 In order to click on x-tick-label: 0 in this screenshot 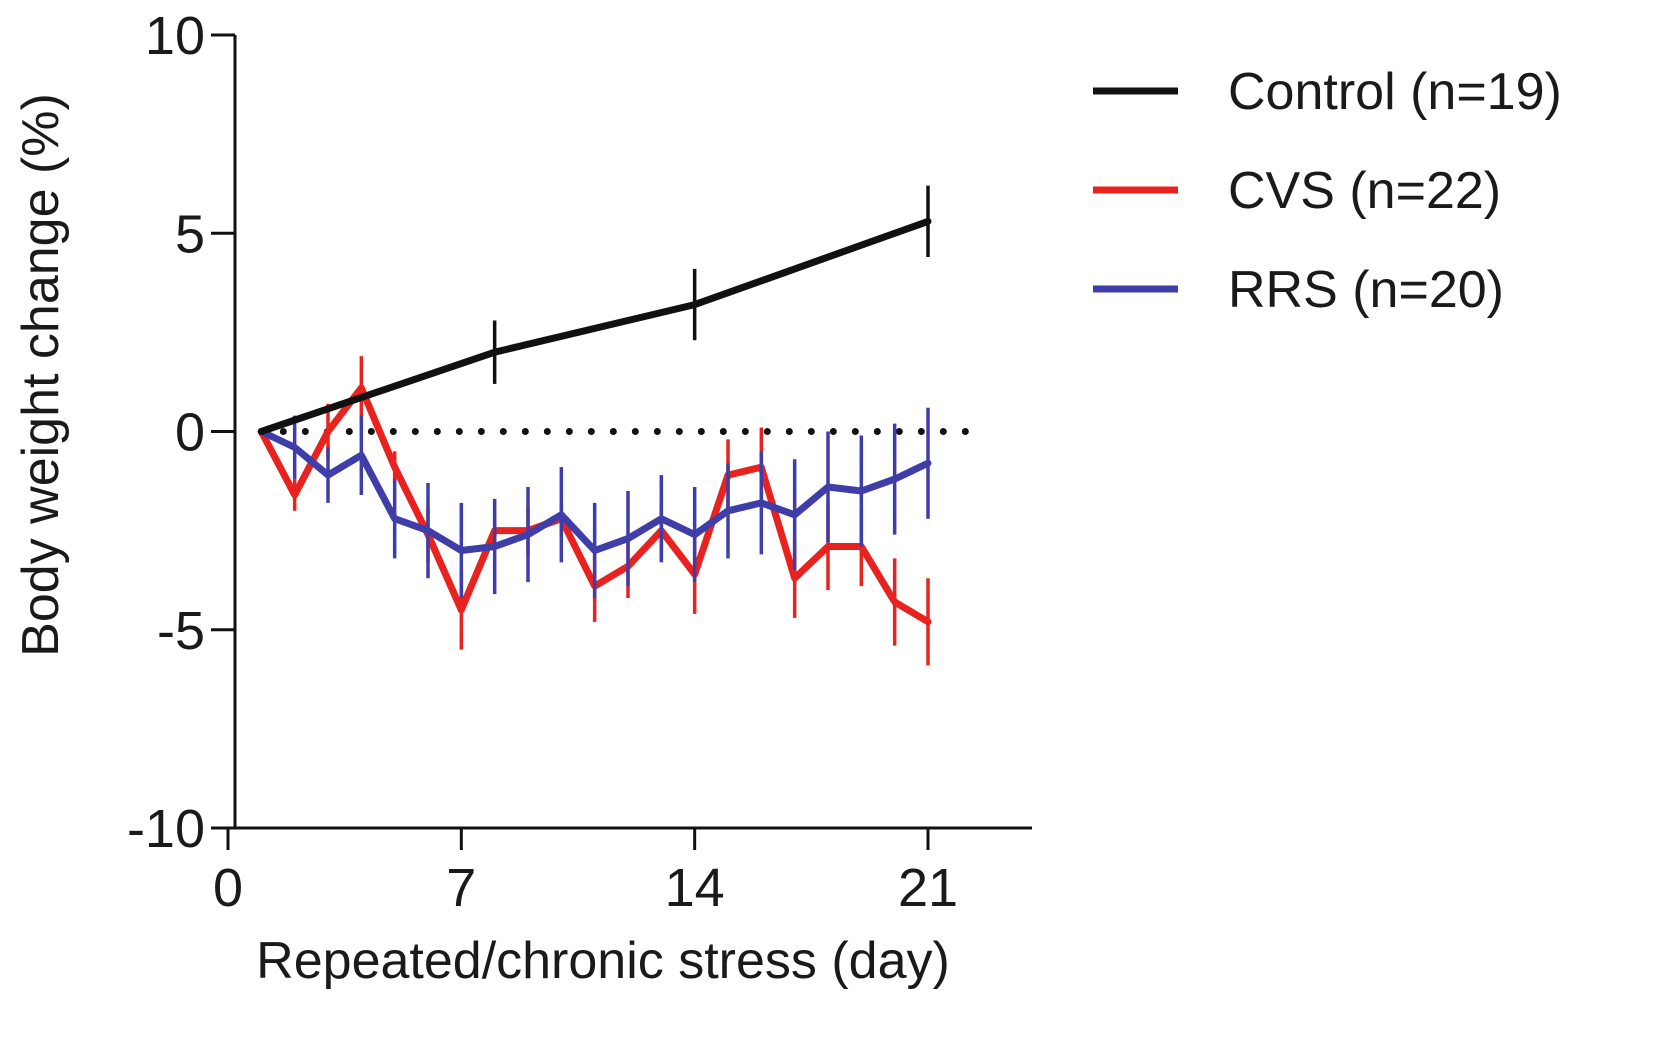, I will do `click(228, 888)`.